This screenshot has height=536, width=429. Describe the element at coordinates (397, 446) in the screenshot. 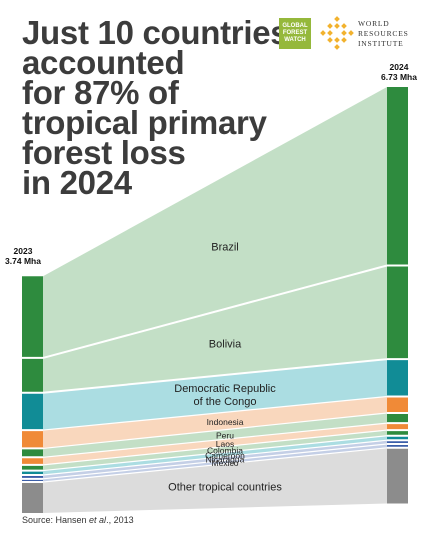

I see `bar-2024-mexico` at that location.